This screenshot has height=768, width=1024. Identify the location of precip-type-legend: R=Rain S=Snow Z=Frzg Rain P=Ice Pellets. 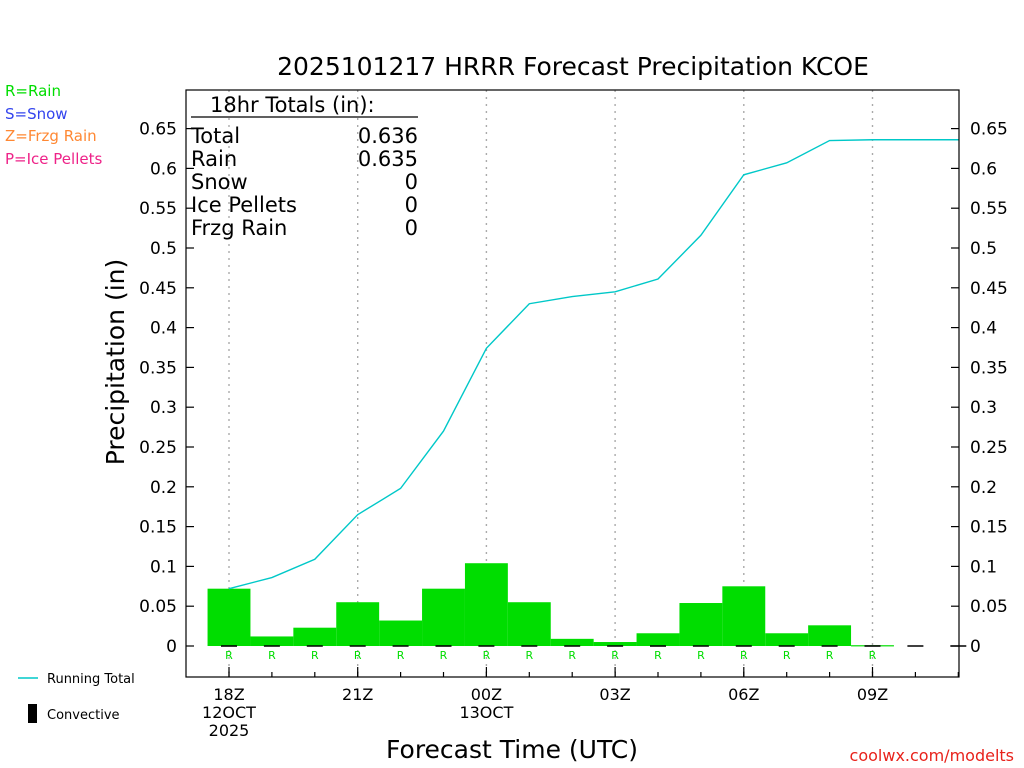
(53, 125).